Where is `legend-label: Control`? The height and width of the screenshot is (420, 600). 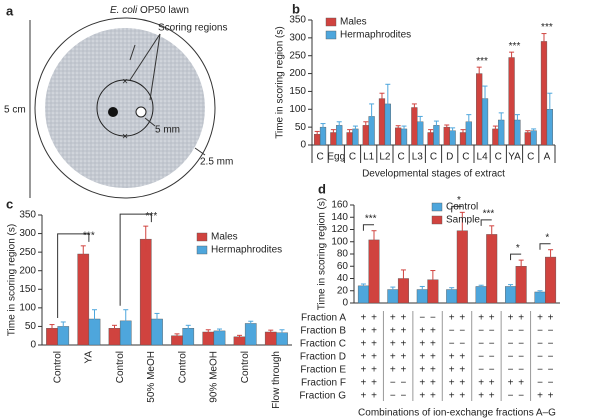
legend-label: Control is located at coordinates (462, 207).